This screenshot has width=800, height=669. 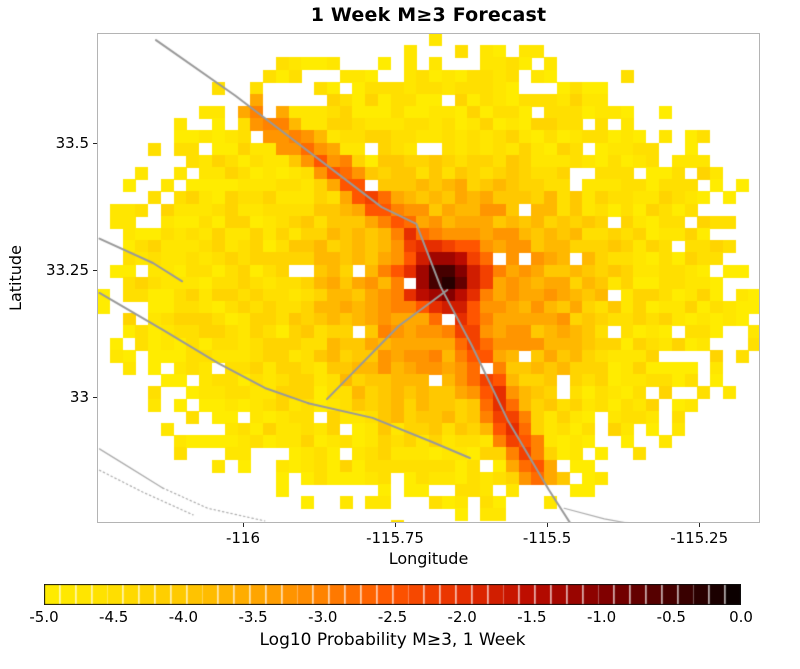 I want to click on x-axis-label: Longitude, so click(x=428, y=558).